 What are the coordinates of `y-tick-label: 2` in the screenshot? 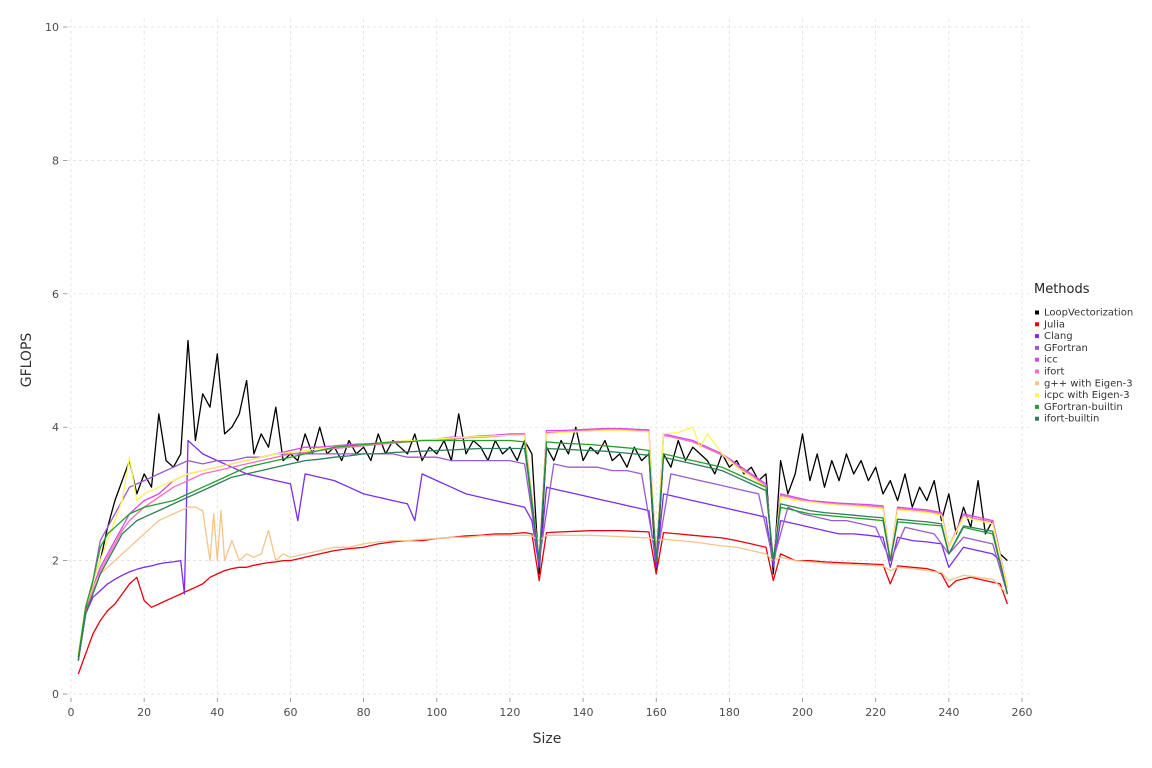 It's located at (55, 561).